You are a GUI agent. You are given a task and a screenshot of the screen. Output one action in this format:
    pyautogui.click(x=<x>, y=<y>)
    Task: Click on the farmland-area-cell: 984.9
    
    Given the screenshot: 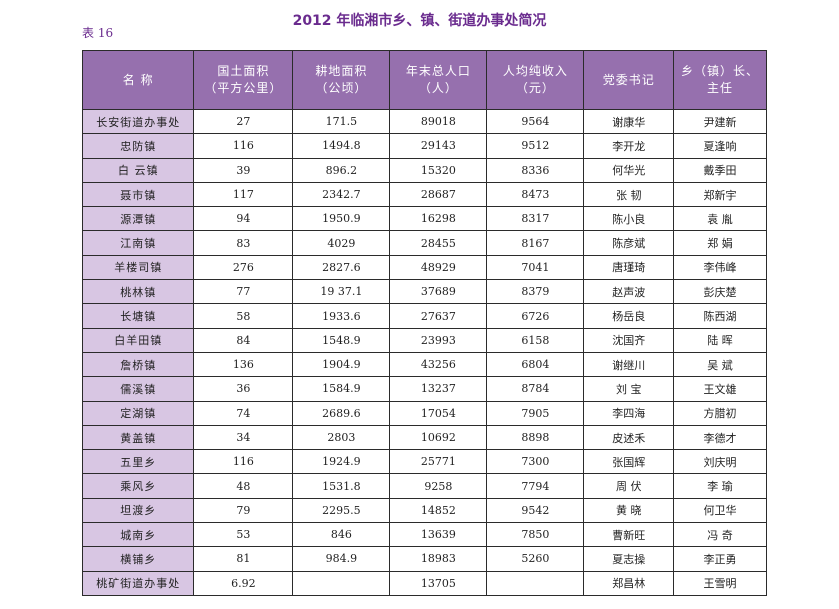 What is the action you would take?
    pyautogui.click(x=341, y=559)
    